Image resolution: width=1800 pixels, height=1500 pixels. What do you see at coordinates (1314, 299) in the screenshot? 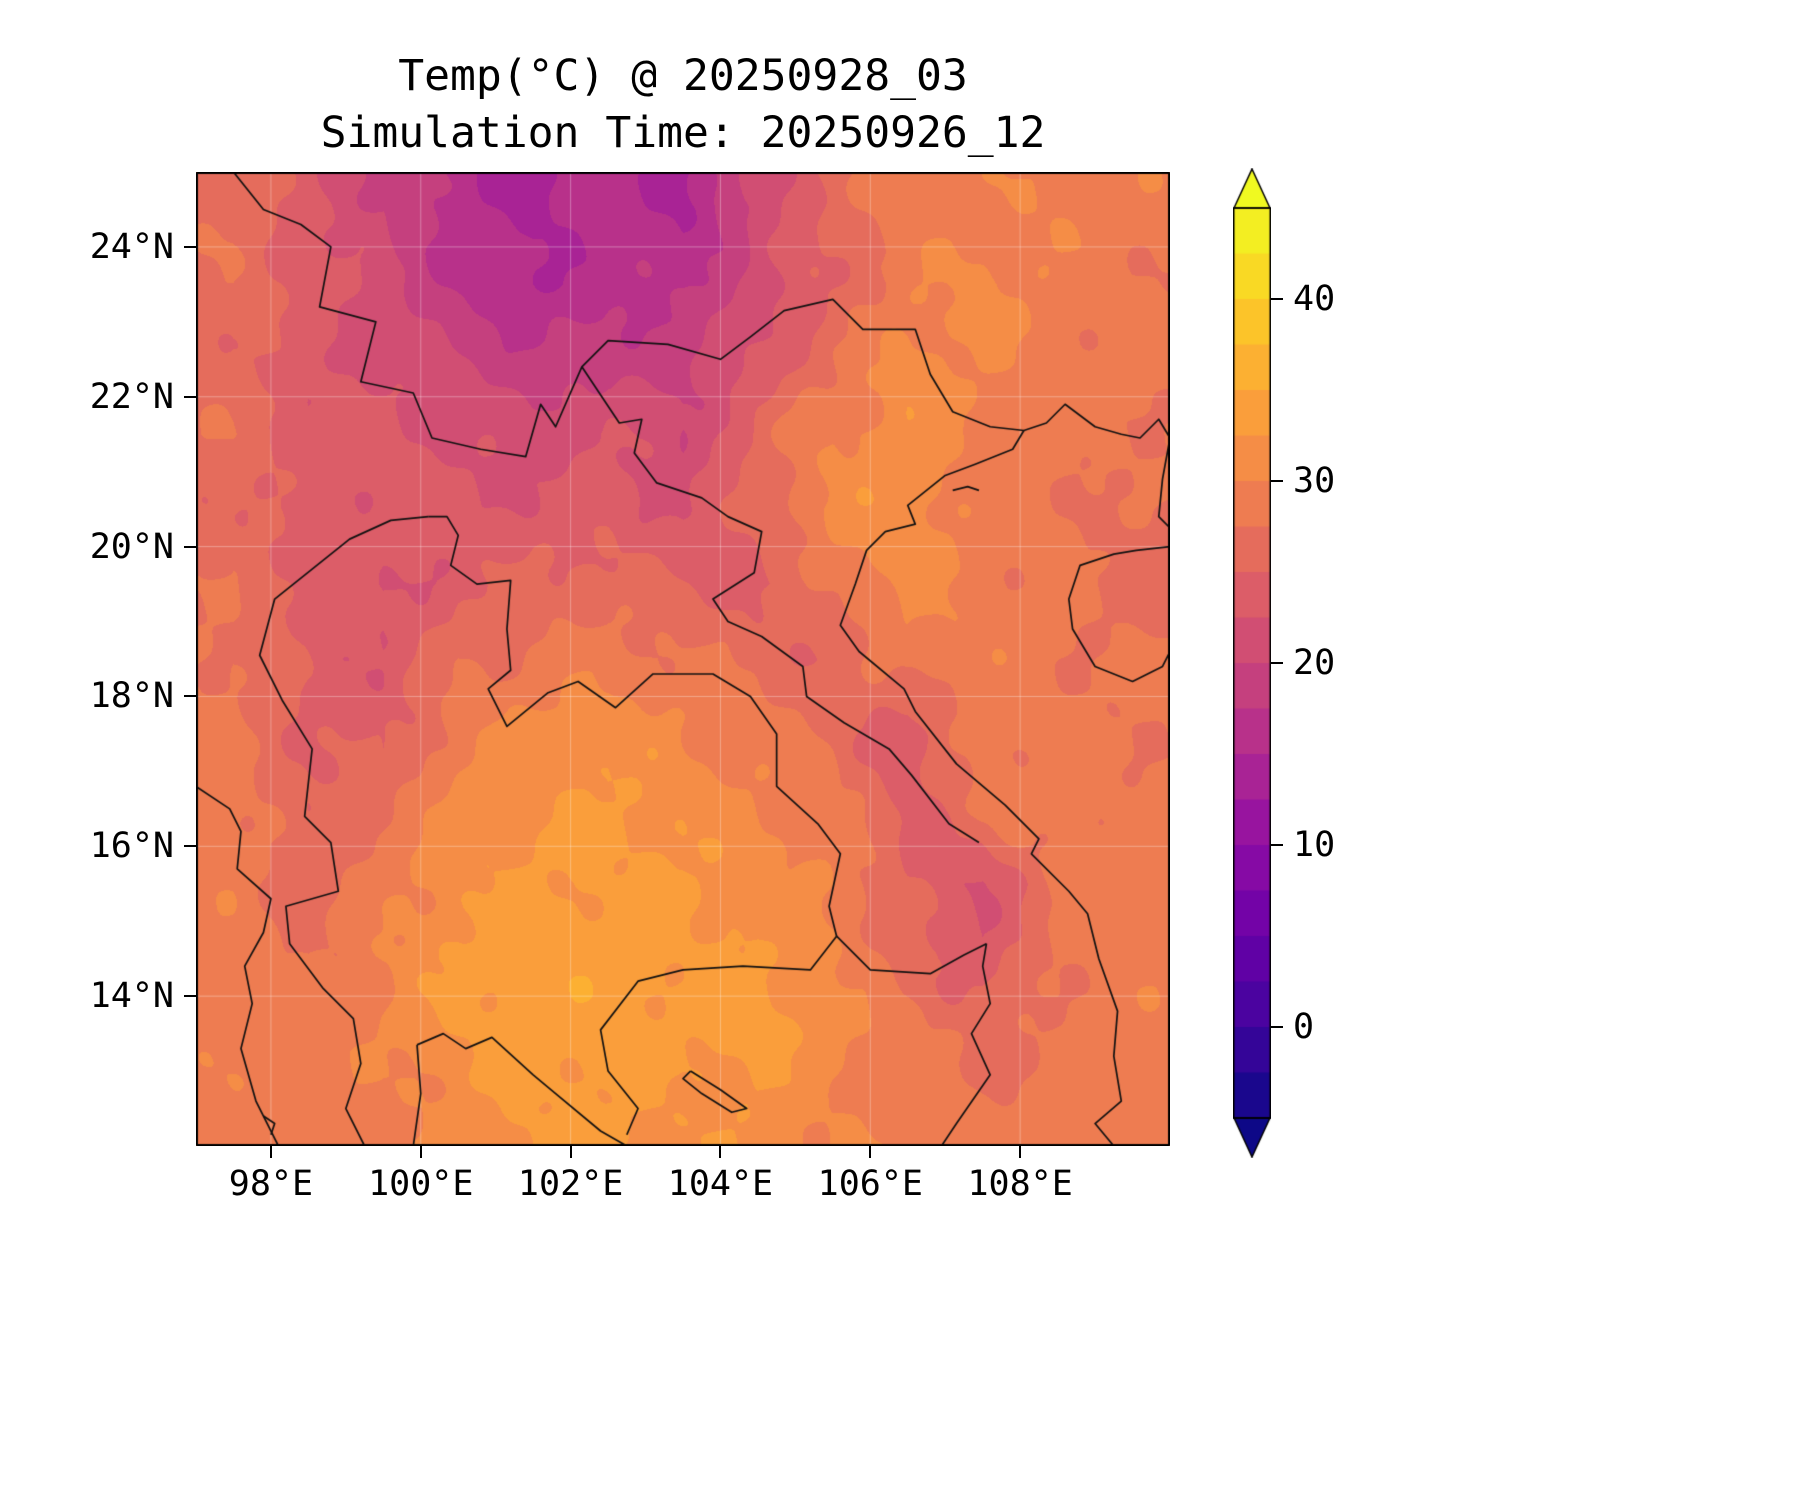
I see `colorbar-tick-label: 40` at bounding box center [1314, 299].